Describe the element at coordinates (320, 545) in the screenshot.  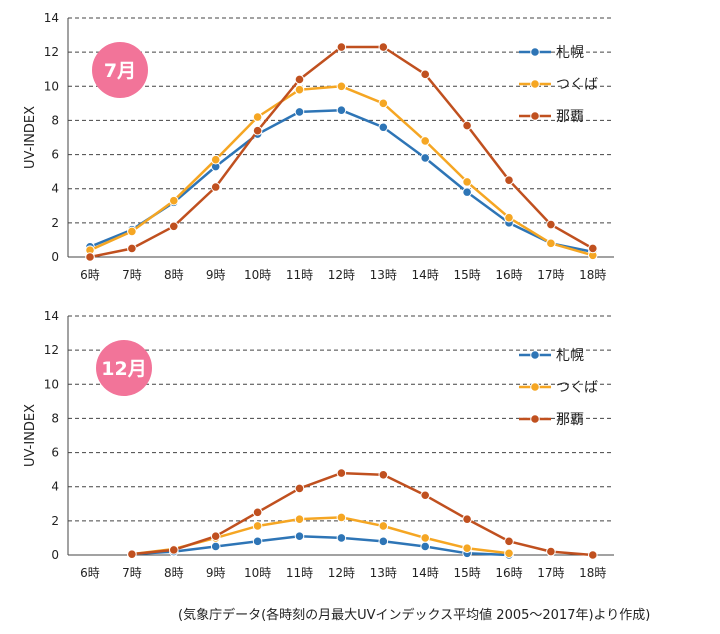
I see `series-line-sapporo` at that location.